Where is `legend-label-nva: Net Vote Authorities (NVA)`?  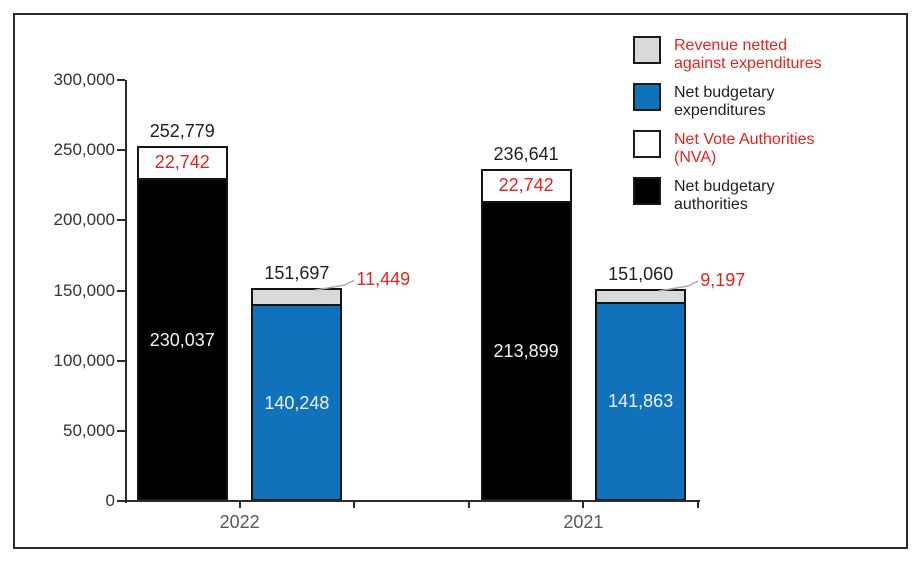
legend-label-nva: Net Vote Authorities (NVA) is located at coordinates (744, 148).